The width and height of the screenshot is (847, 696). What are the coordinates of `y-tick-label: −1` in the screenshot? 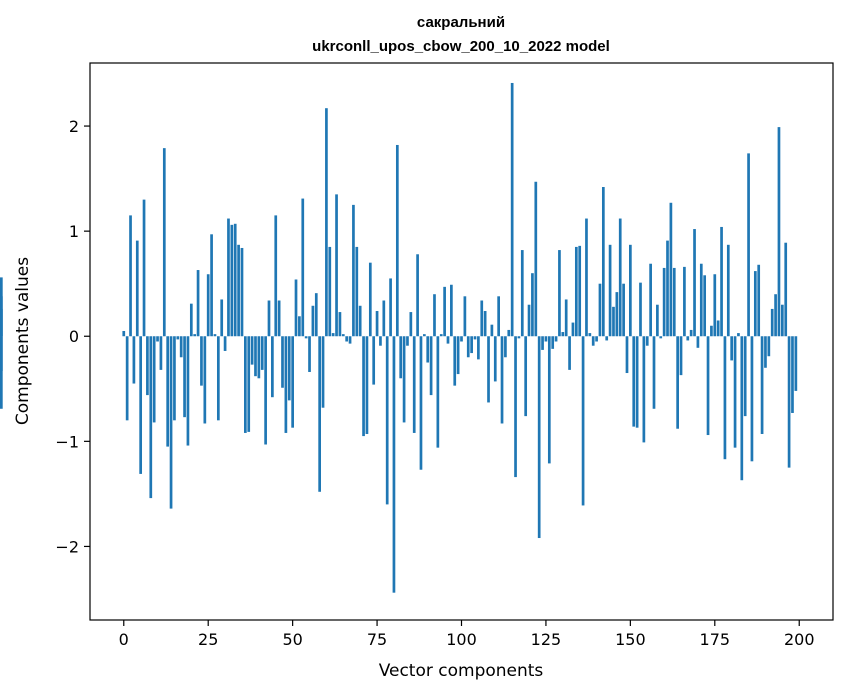 It's located at (67, 441).